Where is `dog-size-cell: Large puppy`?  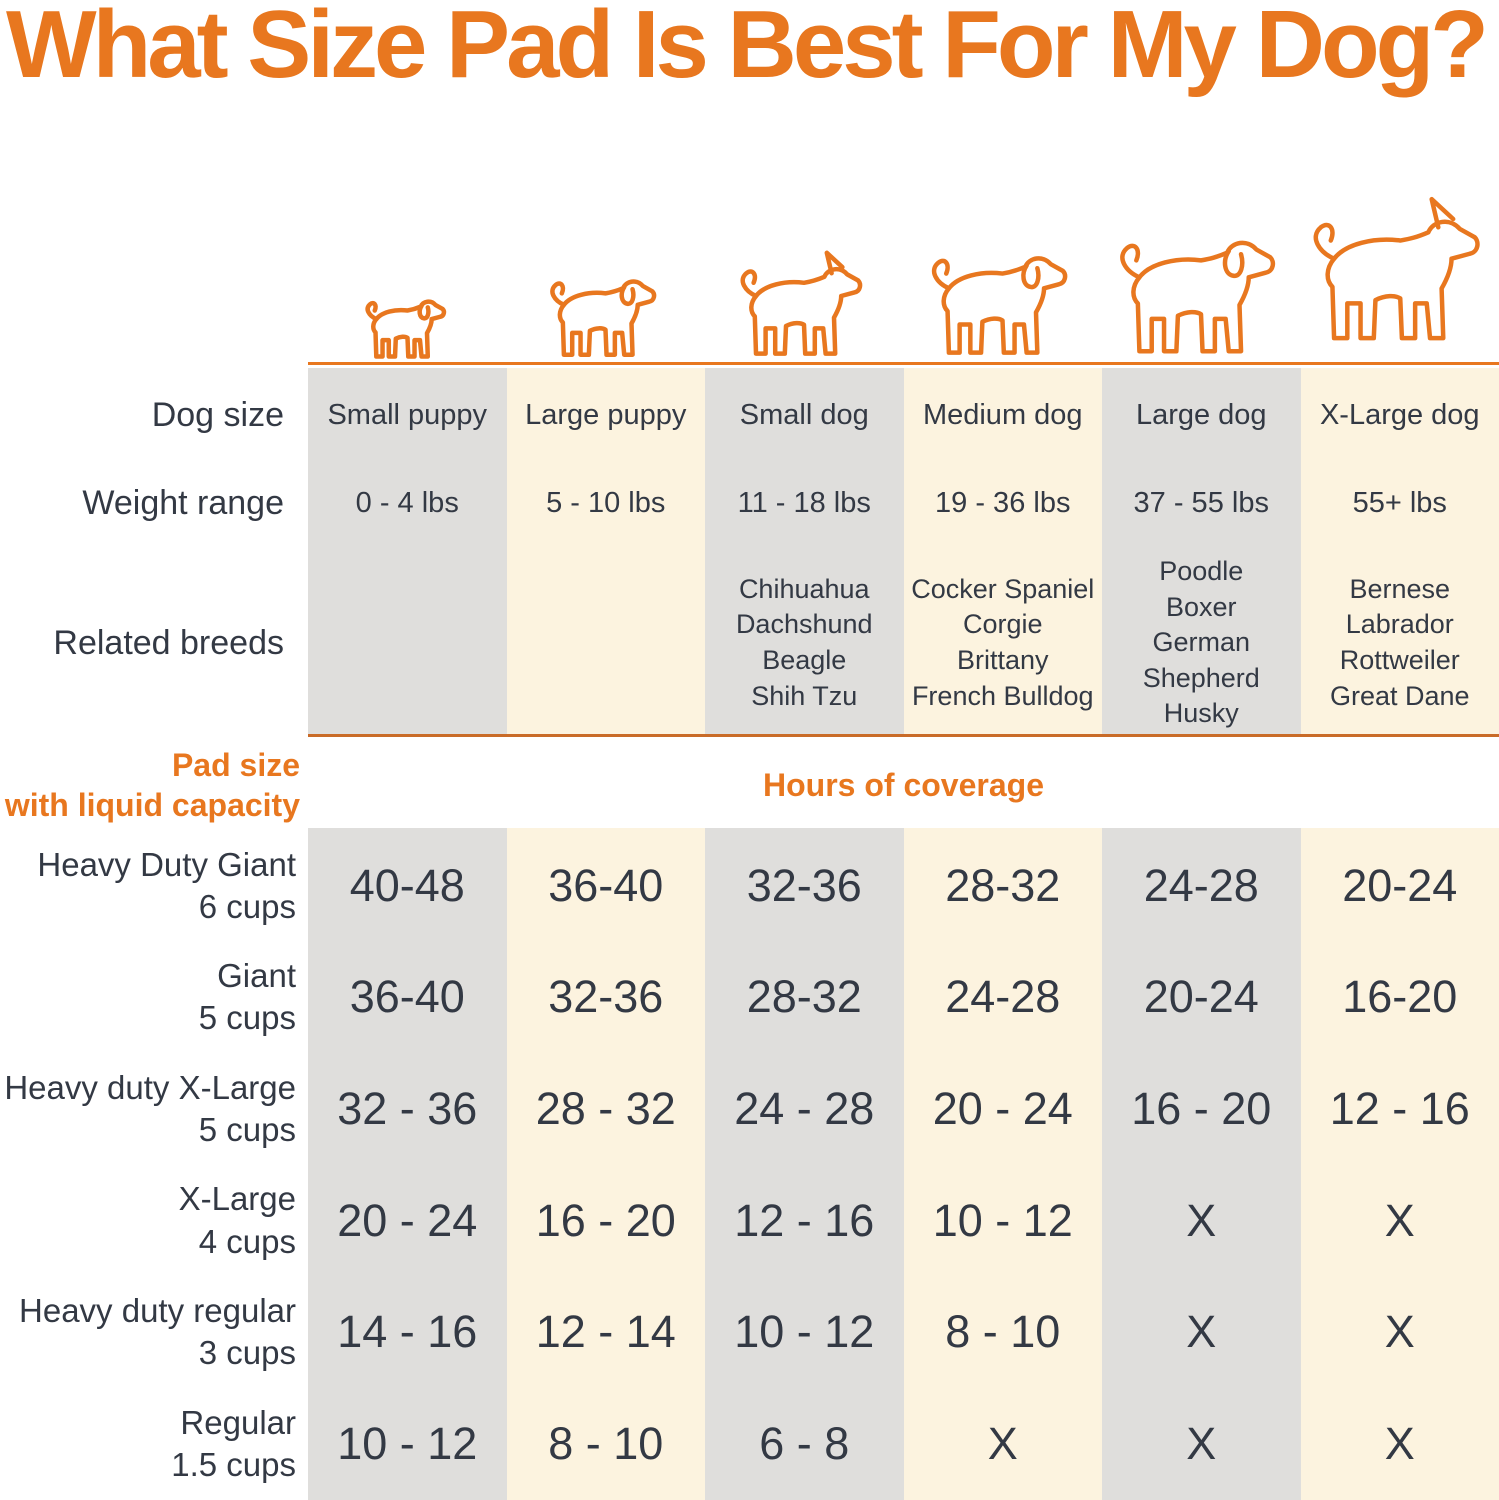
dog-size-cell: Large puppy is located at coordinates (606, 414).